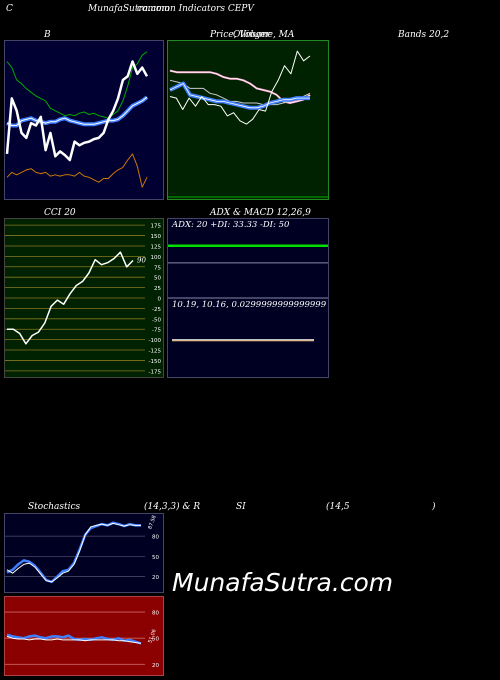 The height and width of the screenshot is (680, 500). Describe the element at coordinates (338, 507) in the screenshot. I see `rsi-params-label: (14,5` at that location.